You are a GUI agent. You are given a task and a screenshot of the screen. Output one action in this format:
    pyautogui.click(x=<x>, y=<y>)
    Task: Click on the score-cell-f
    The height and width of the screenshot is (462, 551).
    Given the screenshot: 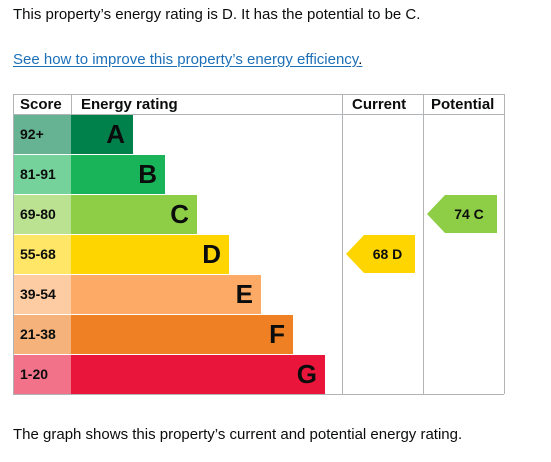 What is the action you would take?
    pyautogui.click(x=42, y=334)
    